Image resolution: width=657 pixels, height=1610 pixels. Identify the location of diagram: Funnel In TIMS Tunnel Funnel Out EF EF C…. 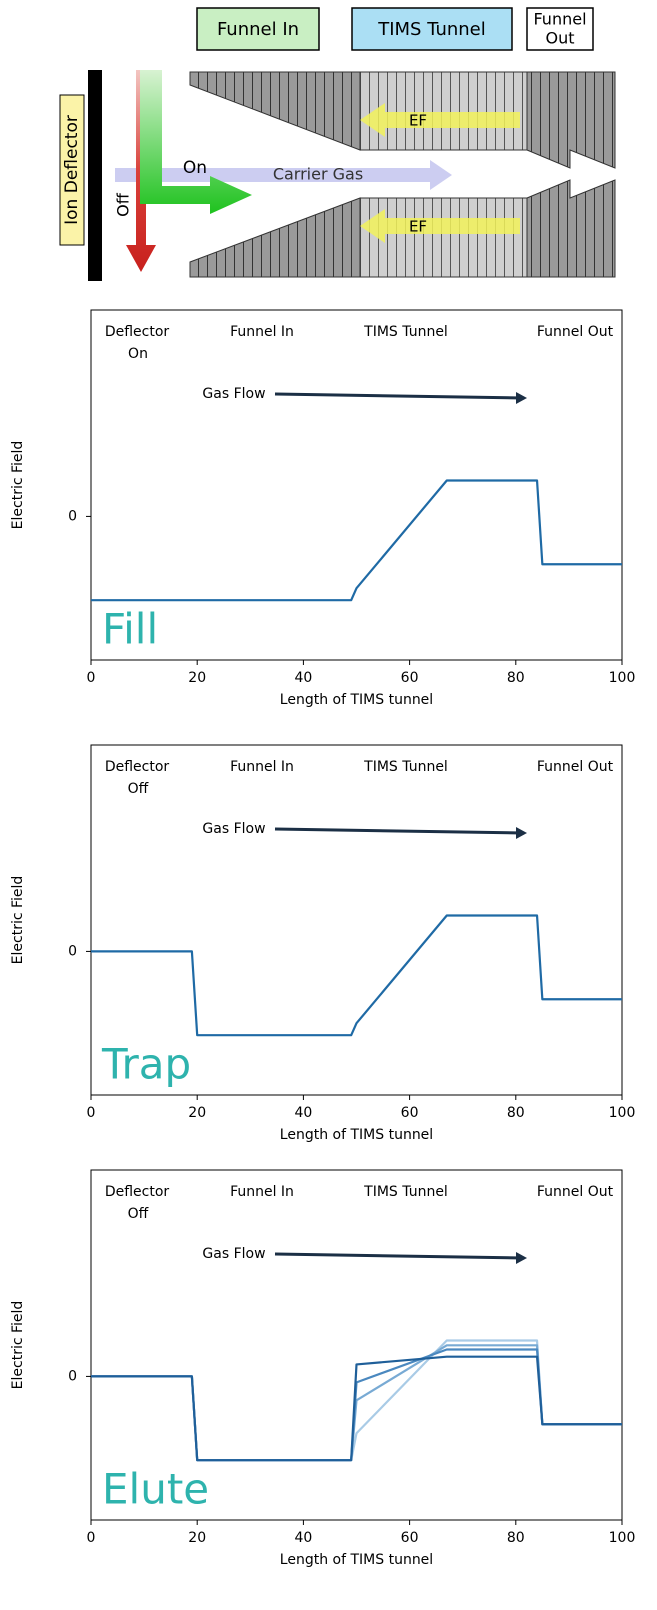
(337, 144).